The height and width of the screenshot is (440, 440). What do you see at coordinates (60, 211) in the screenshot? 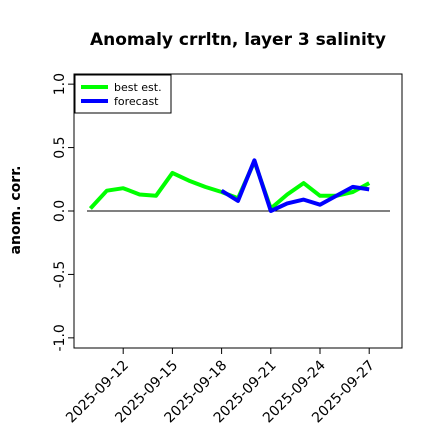
I see `y-tick-label: 0.0` at bounding box center [60, 211].